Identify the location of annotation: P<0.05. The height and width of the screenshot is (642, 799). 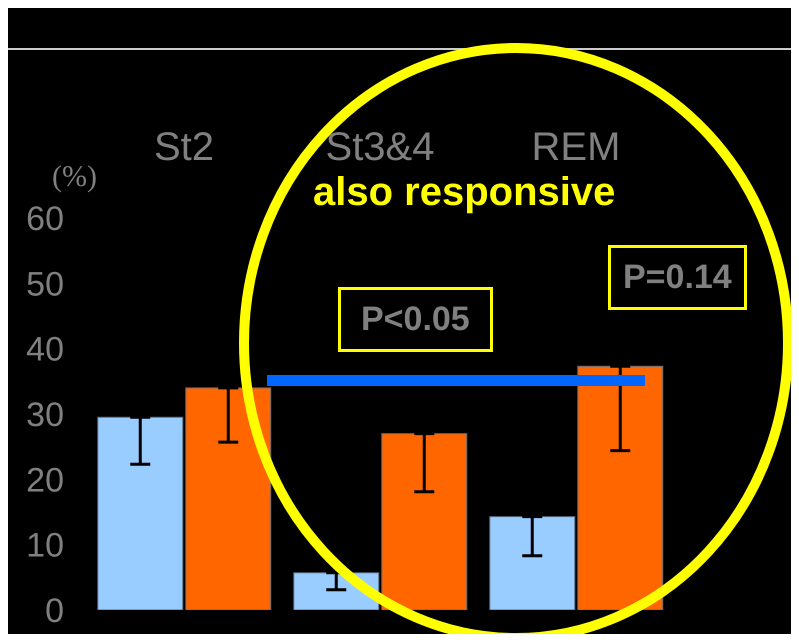
(415, 319).